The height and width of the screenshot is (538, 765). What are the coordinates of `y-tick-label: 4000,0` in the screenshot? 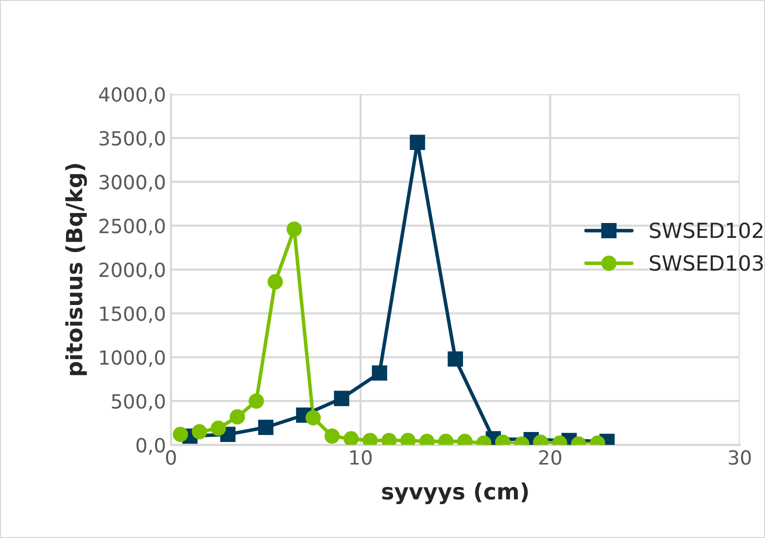 It's located at (132, 95).